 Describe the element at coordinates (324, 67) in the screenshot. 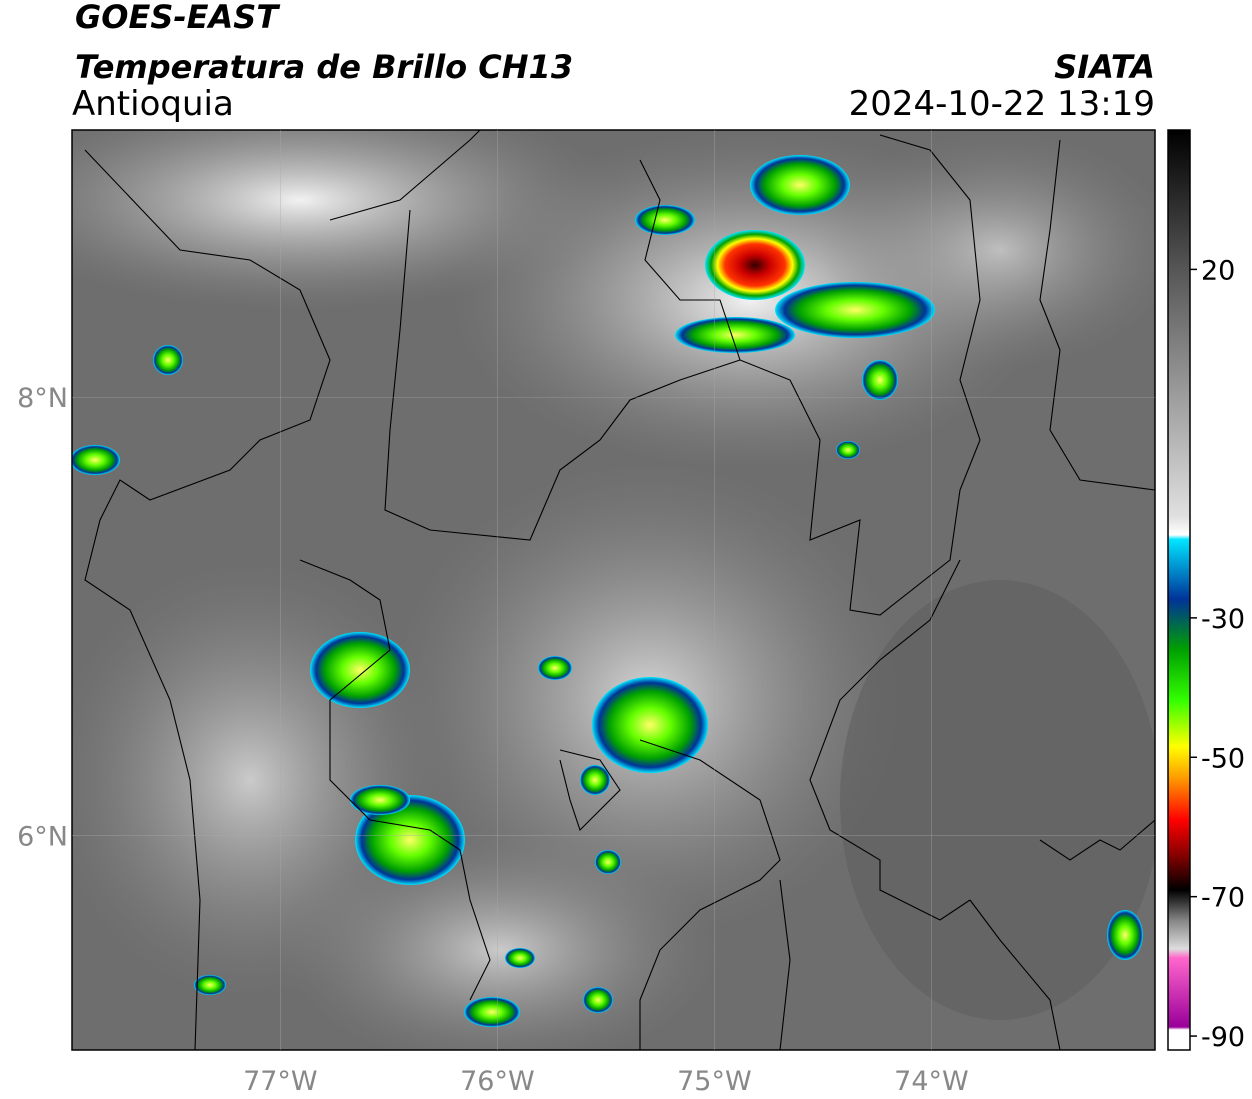

I see `subtitle: Temperatura de Brillo CH13` at that location.